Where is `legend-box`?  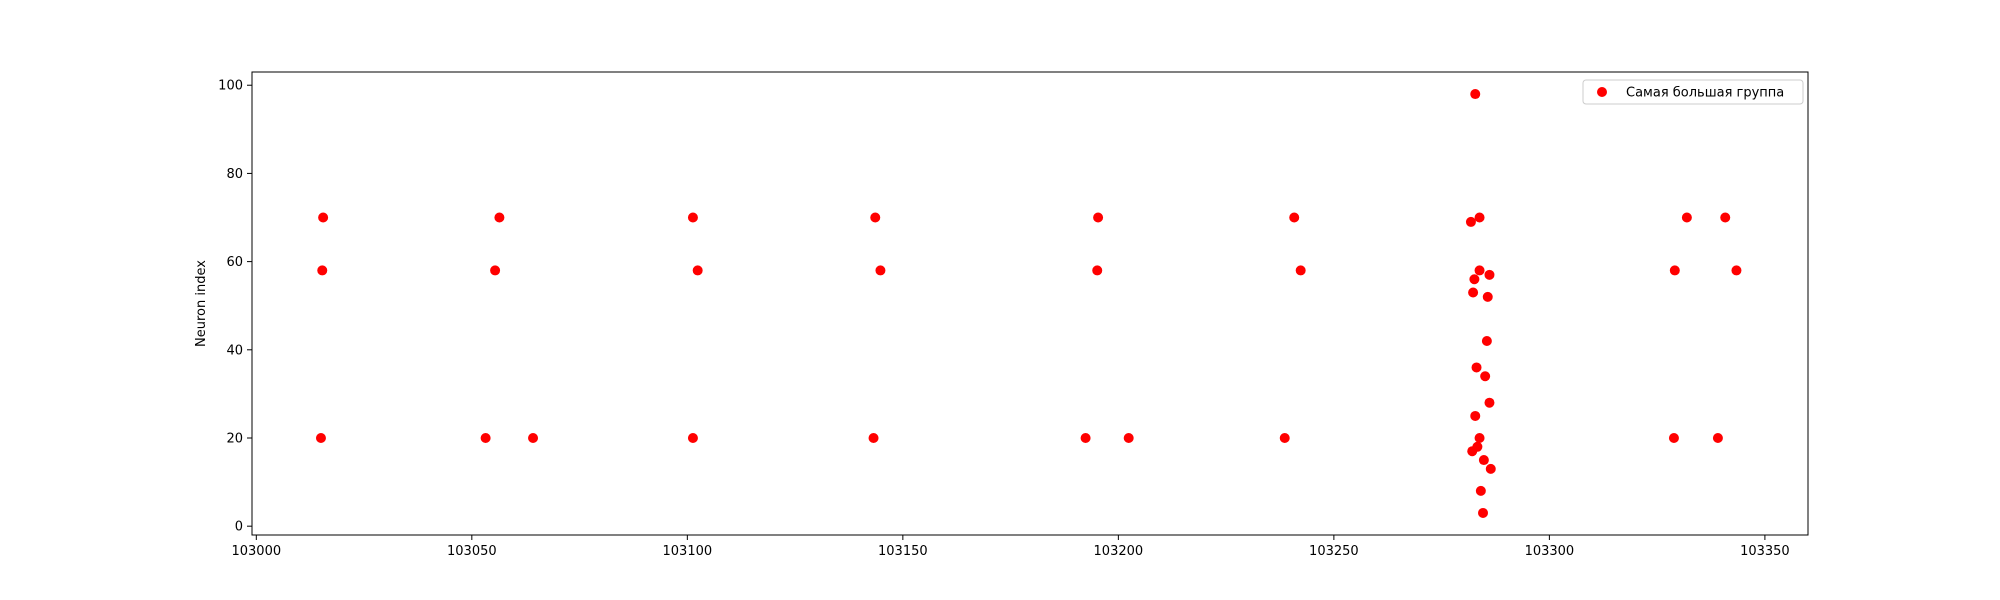
legend-box is located at coordinates (1693, 92).